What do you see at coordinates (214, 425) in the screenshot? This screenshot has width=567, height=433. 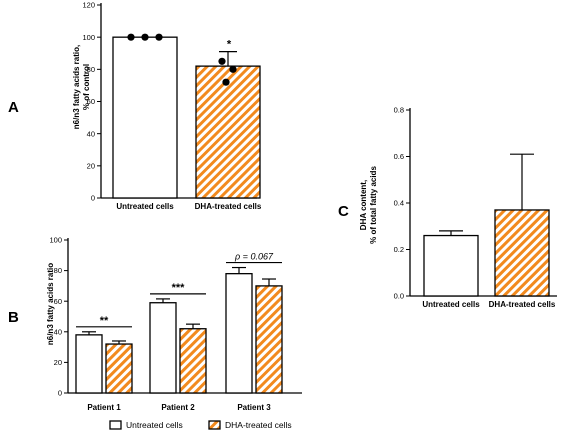 I see `legend-swatch-dha` at bounding box center [214, 425].